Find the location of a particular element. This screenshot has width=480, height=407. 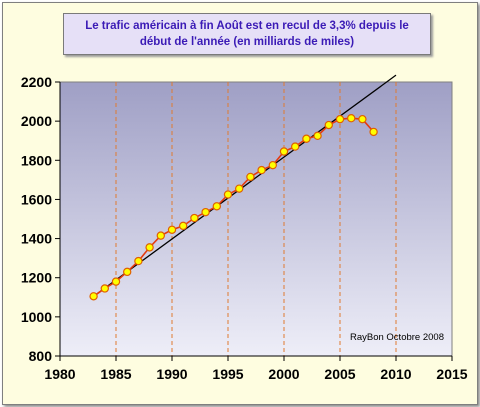

data-point-2007 is located at coordinates (362, 119).